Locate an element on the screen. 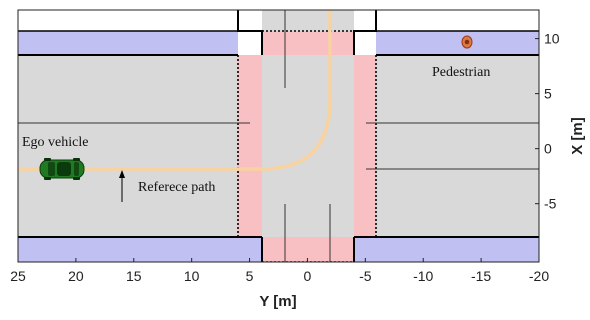 Image resolution: width=590 pixels, height=320 pixels. x-tick-label: 20 is located at coordinates (76, 276).